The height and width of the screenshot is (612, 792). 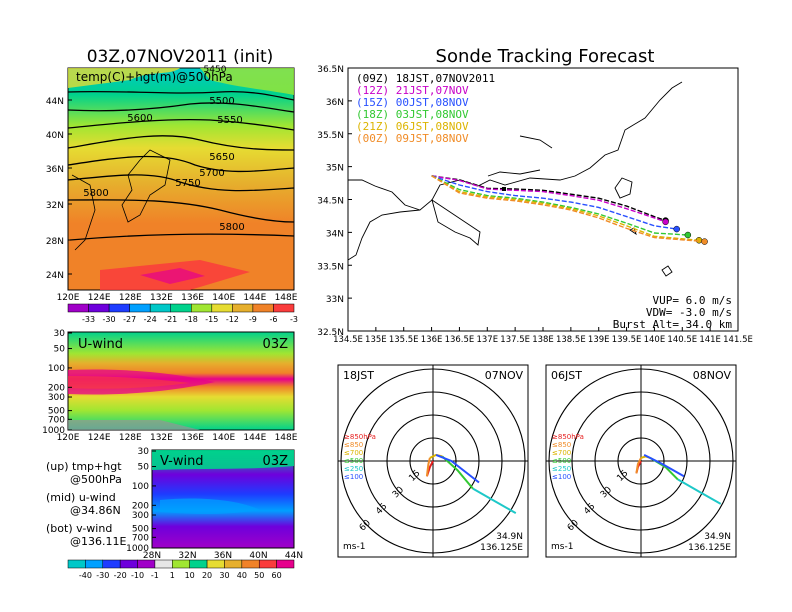 What do you see at coordinates (460, 340) in the screenshot?
I see `lon-tick-label: 136.5E` at bounding box center [460, 340].